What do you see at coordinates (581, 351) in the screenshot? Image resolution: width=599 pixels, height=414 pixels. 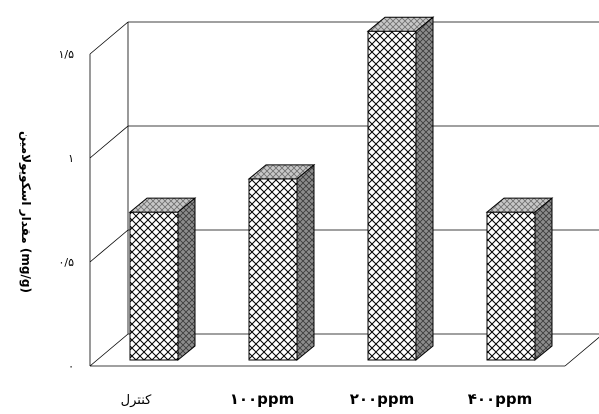 I see `floor-right-edge` at bounding box center [581, 351].